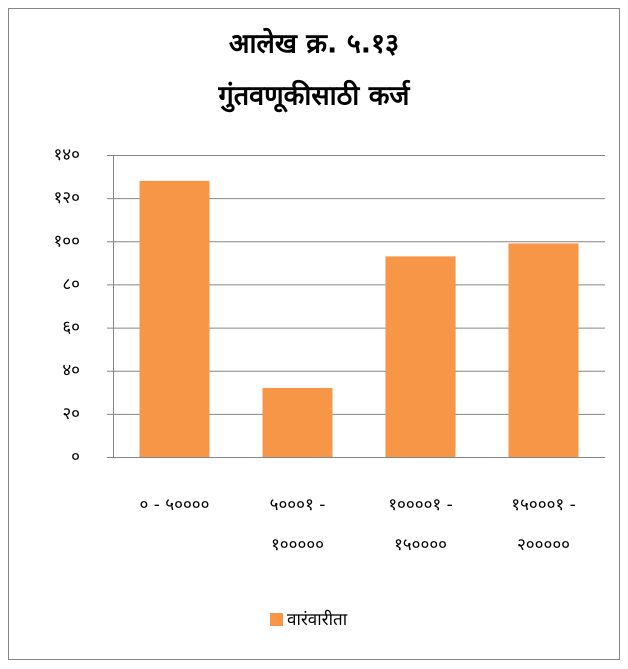 The height and width of the screenshot is (669, 628). I want to click on legend-swatch, so click(276, 619).